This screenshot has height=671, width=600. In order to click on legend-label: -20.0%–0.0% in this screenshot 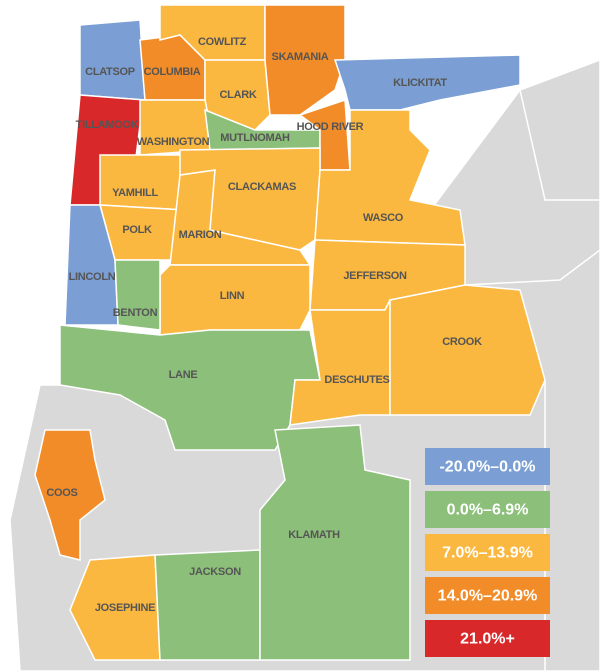, I will do `click(487, 467)`.